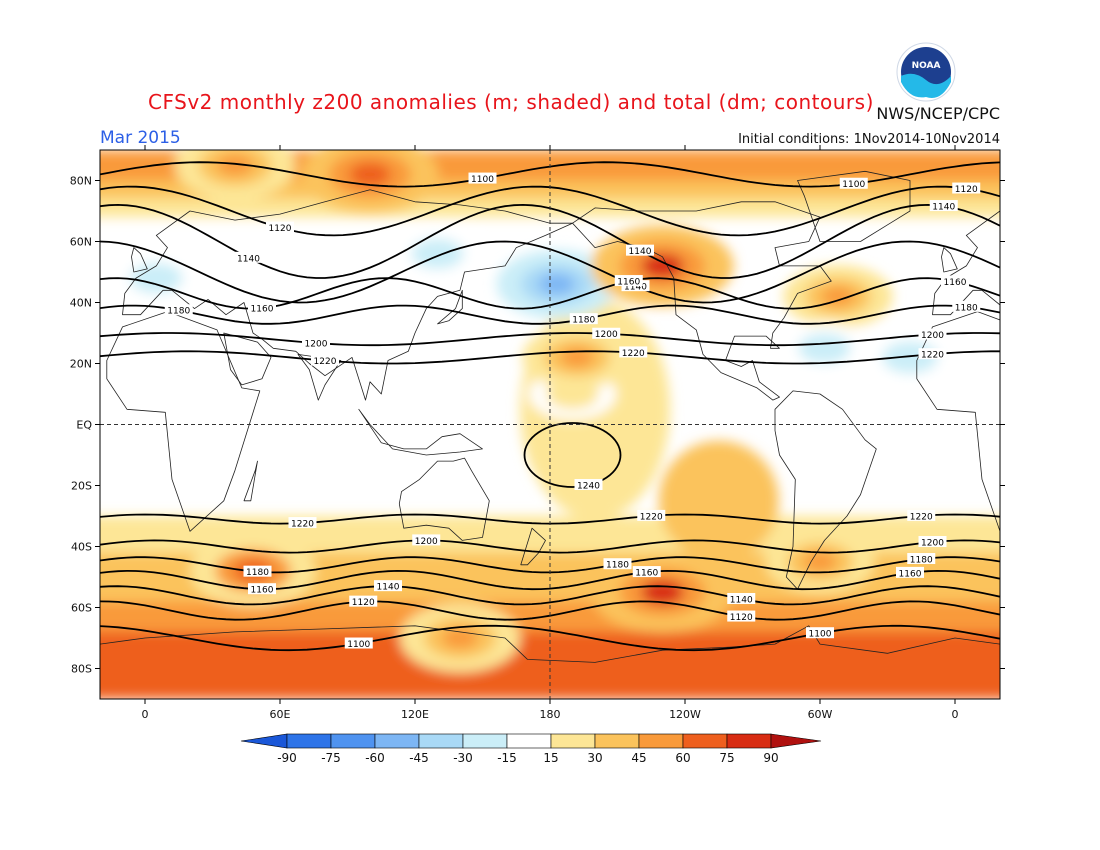 This screenshot has height=850, width=1100. Describe the element at coordinates (550, 714) in the screenshot. I see `x-tick-label: 180` at that location.